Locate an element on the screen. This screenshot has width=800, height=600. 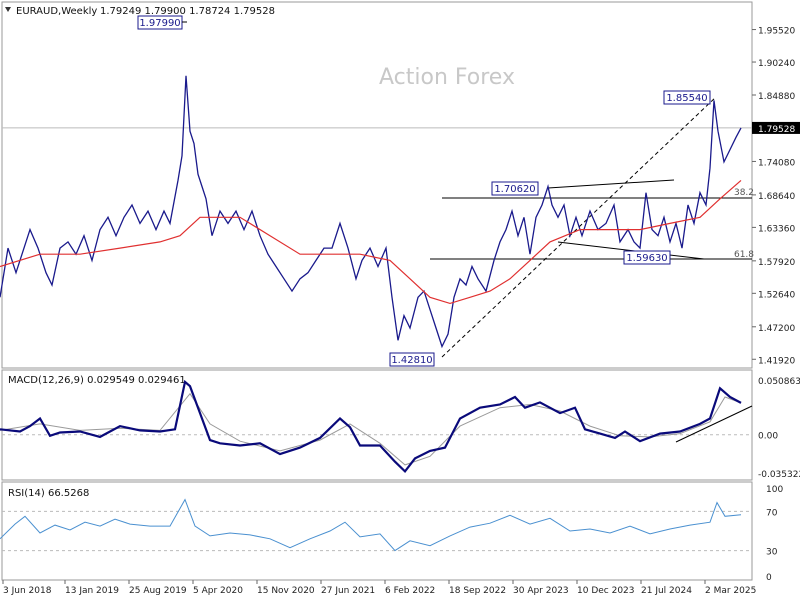
price-tick-label: 1.57920 is located at coordinates (776, 263).